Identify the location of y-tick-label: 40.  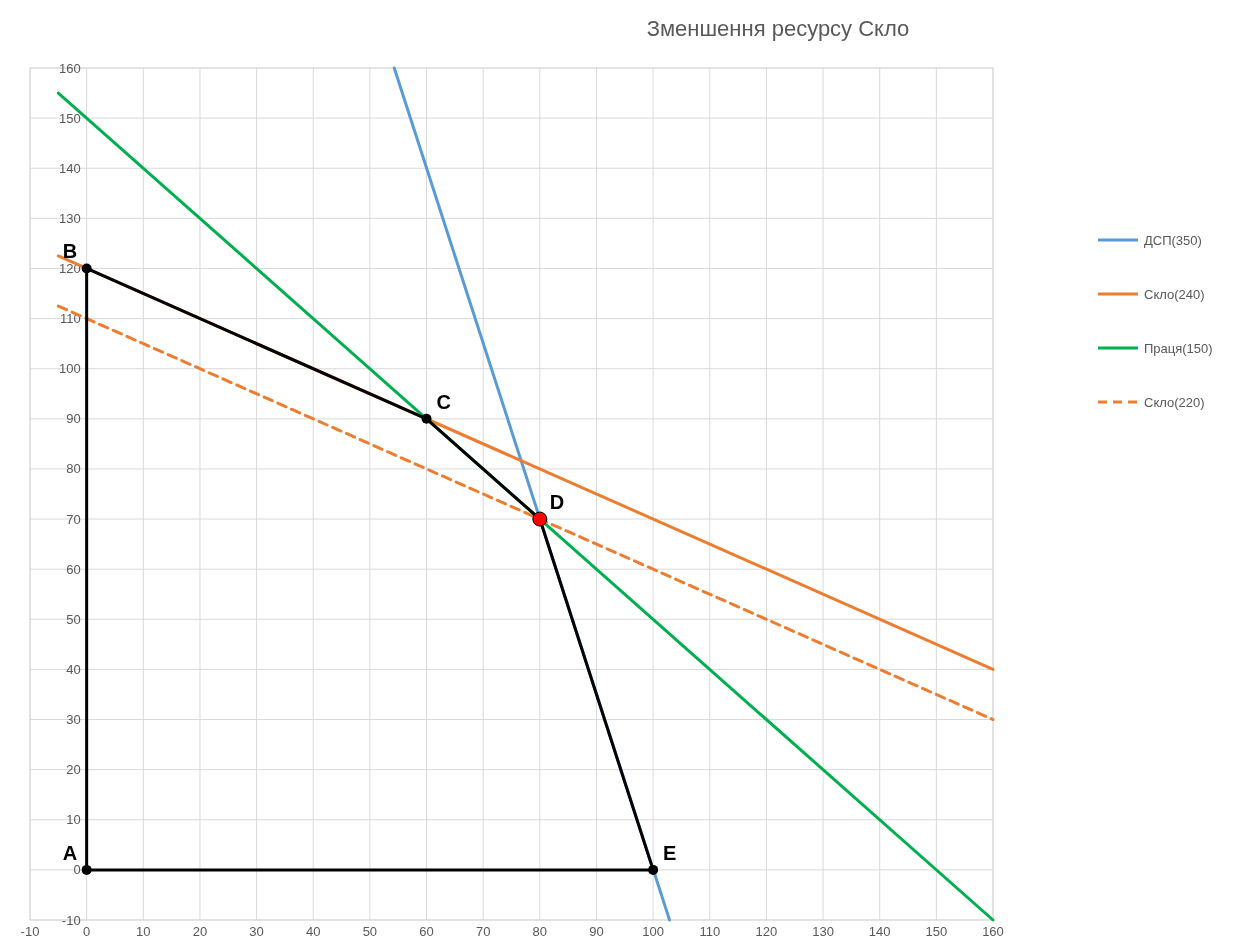
(73, 669).